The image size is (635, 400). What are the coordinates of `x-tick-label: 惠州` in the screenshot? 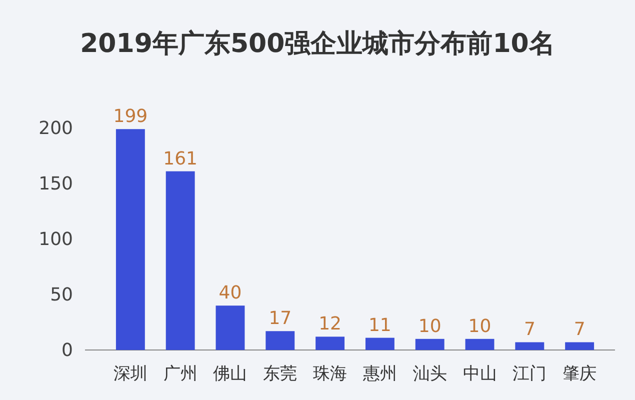 It's located at (379, 374).